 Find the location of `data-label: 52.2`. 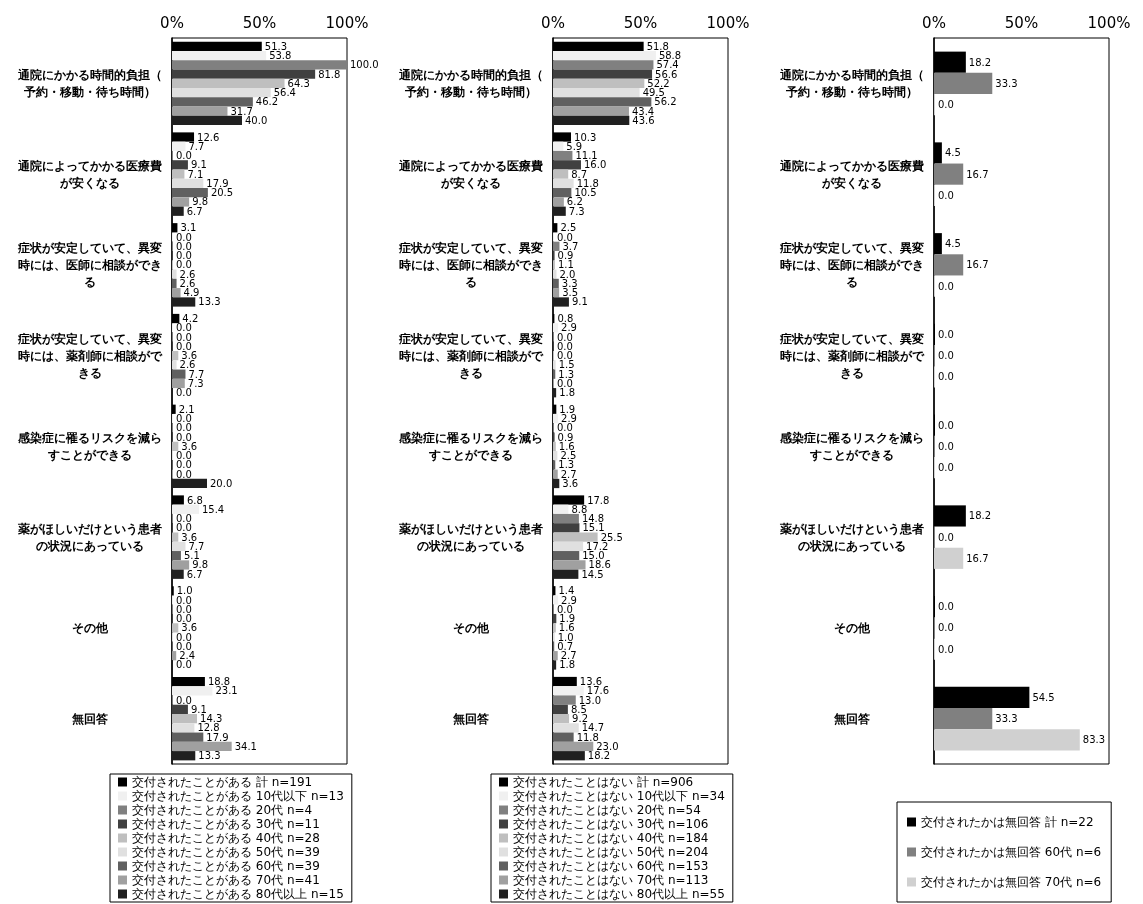

data-label: 52.2 is located at coordinates (658, 83).